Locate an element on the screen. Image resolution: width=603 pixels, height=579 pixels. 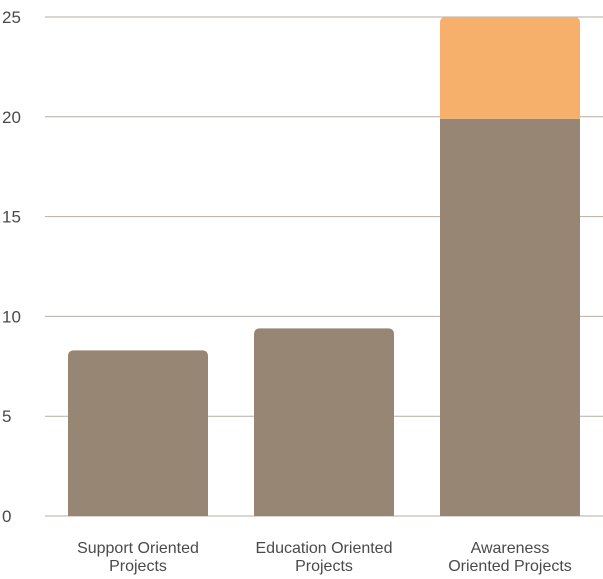
x-category-label-1-line-1: Projects is located at coordinates (324, 566).